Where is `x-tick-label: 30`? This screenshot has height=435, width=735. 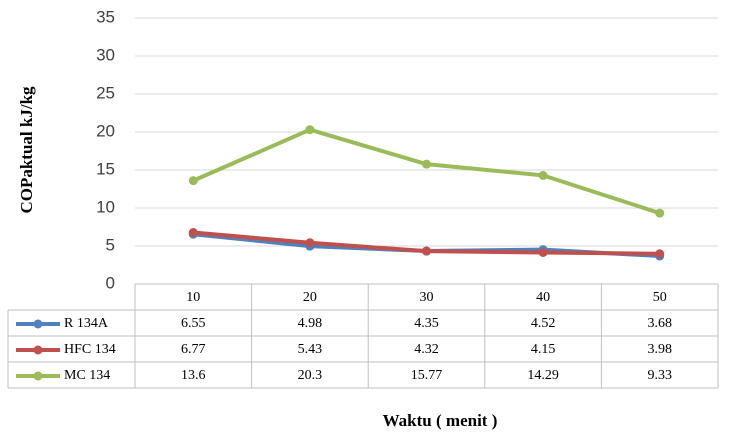 x-tick-label: 30 is located at coordinates (427, 297).